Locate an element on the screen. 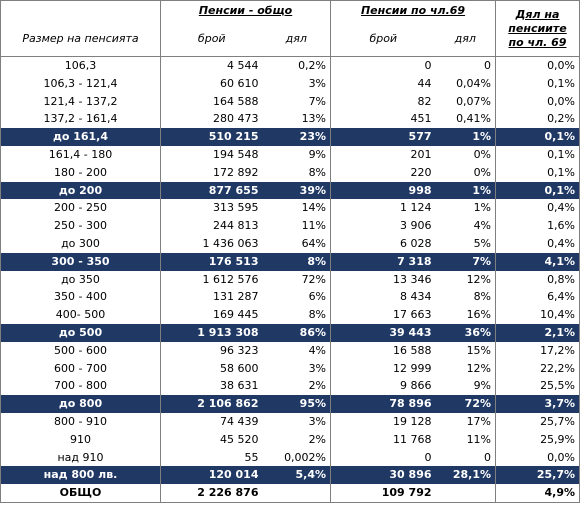 Image resolution: width=581 pixels, height=505 pixels. cell: 16 588 is located at coordinates (383, 350).